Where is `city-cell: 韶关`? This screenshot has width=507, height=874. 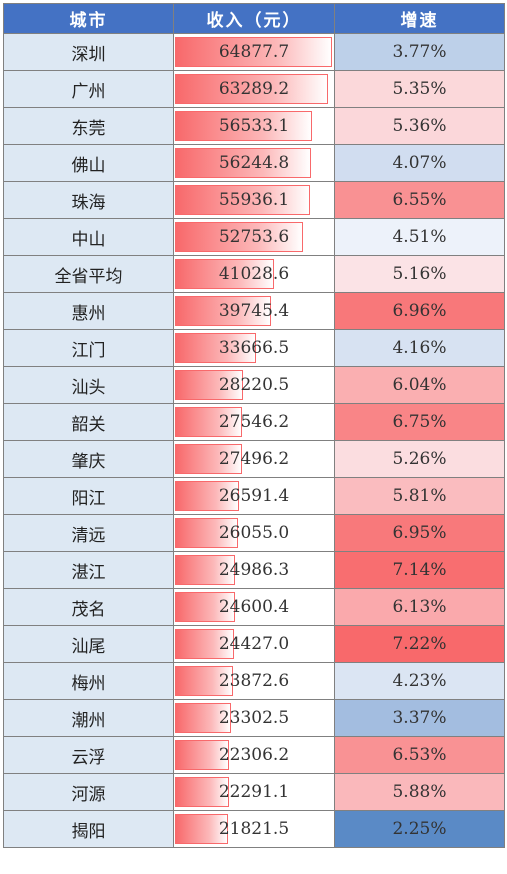
city-cell: 韶关 is located at coordinates (88, 422).